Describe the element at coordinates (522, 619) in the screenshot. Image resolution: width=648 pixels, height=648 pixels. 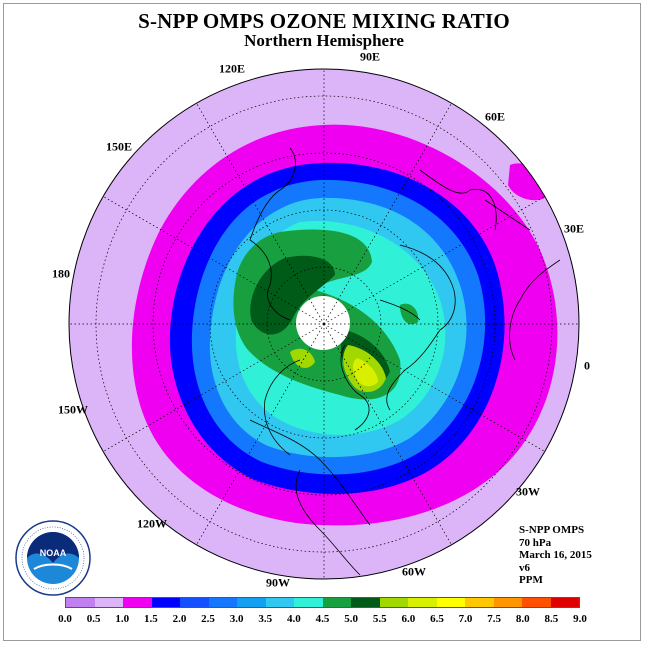
I see `legend-tick-label: 8.0` at that location.